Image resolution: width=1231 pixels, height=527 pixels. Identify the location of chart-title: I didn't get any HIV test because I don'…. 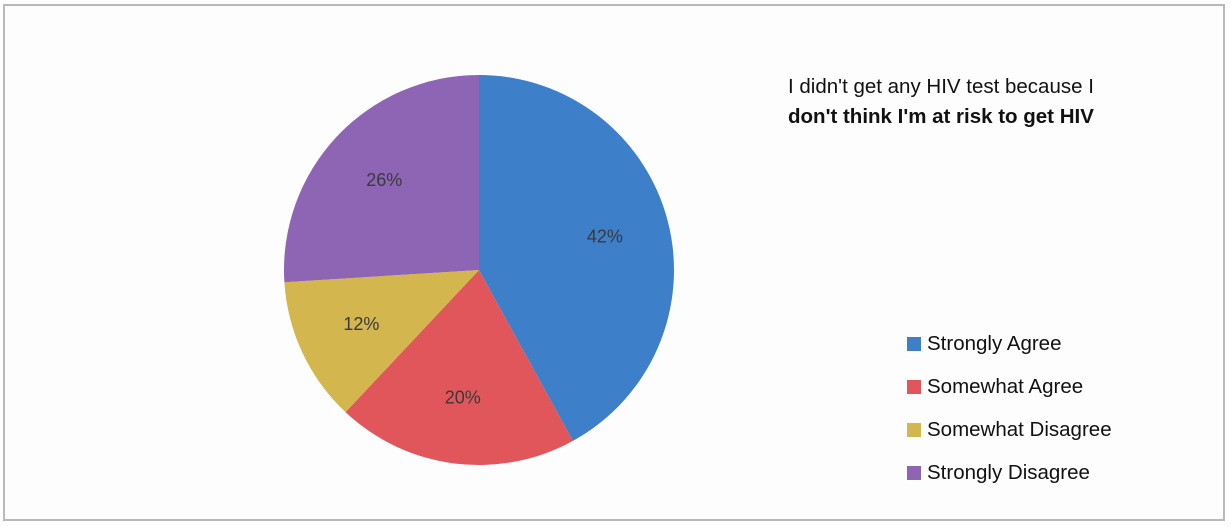
(978, 102).